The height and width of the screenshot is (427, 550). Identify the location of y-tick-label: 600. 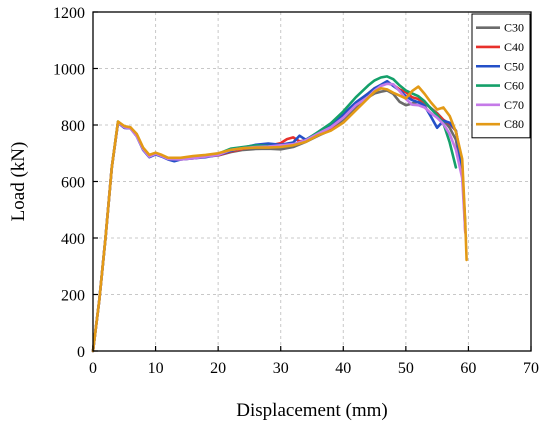
(73, 183).